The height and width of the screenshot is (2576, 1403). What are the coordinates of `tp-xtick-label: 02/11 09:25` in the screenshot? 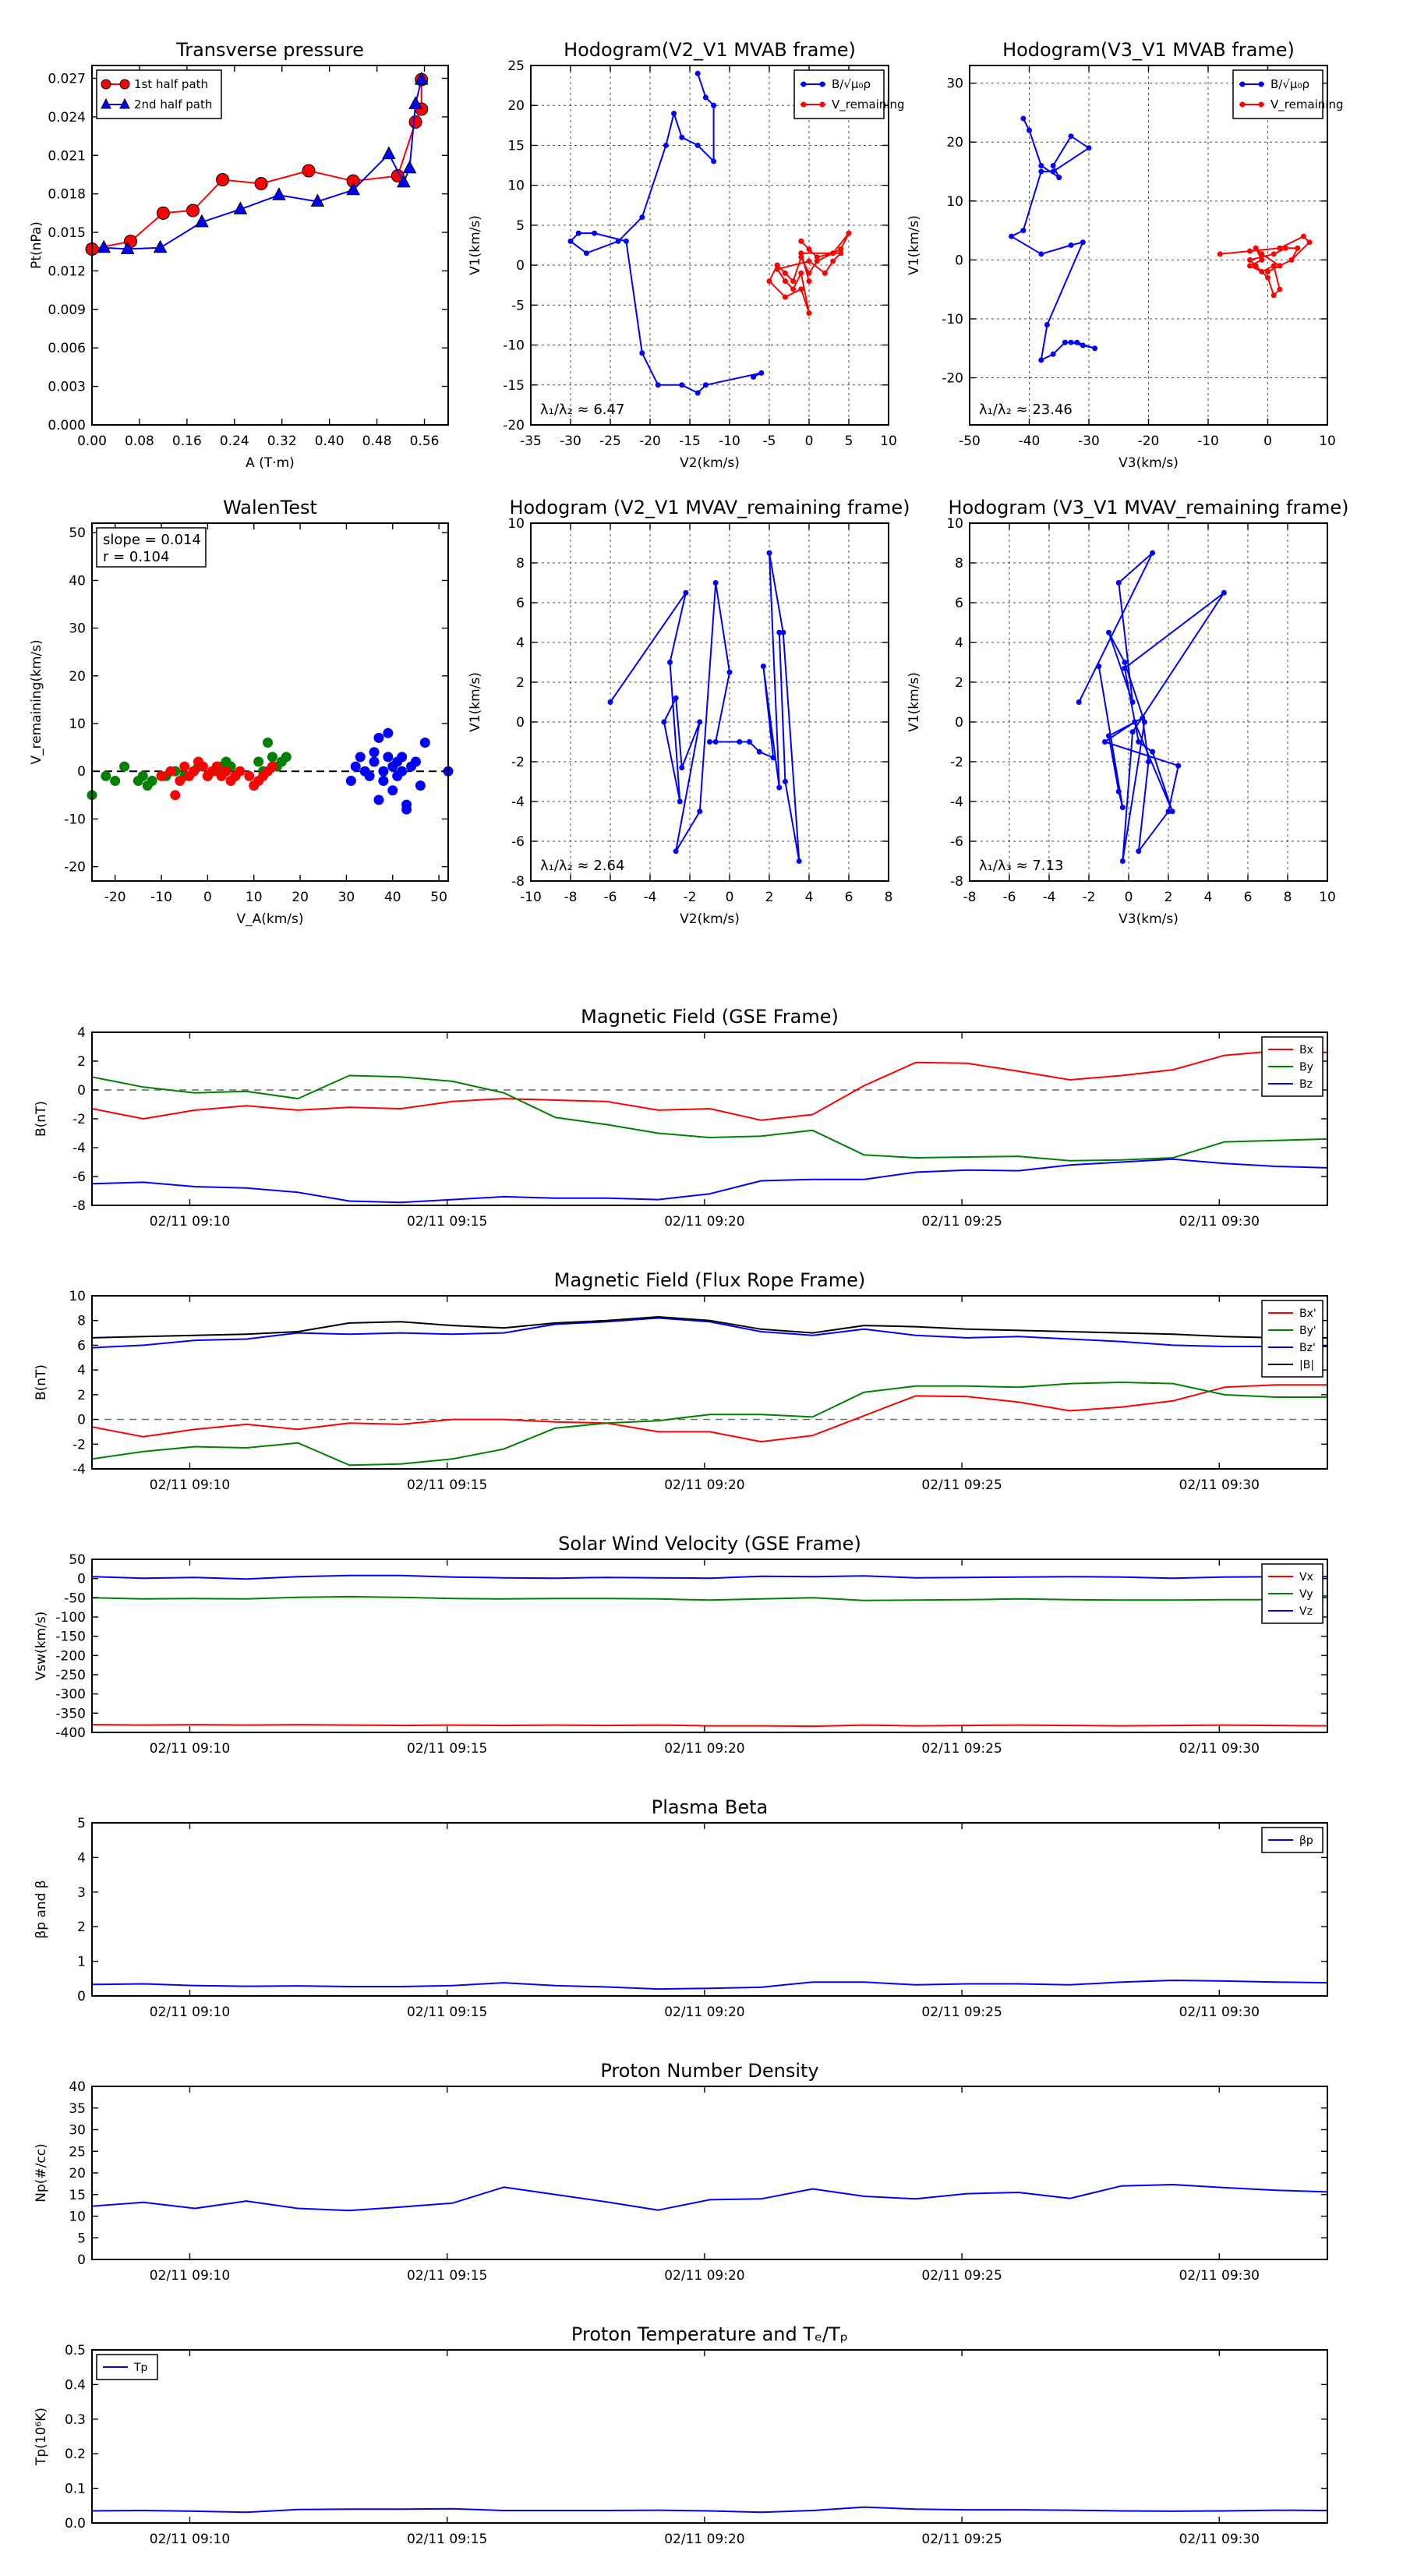 It's located at (961, 2539).